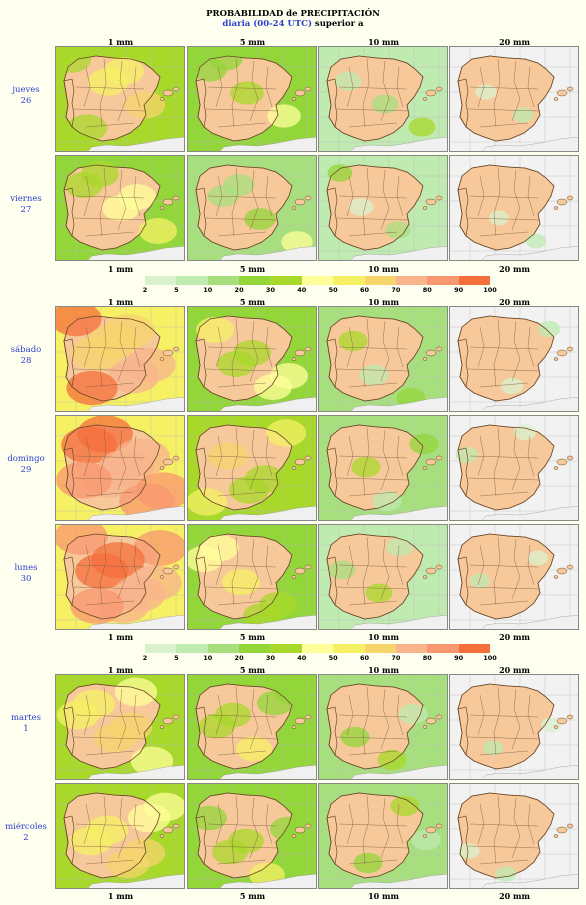 The image size is (586, 905). Describe the element at coordinates (145, 290) in the screenshot. I see `legend-tick-label: 2` at that location.